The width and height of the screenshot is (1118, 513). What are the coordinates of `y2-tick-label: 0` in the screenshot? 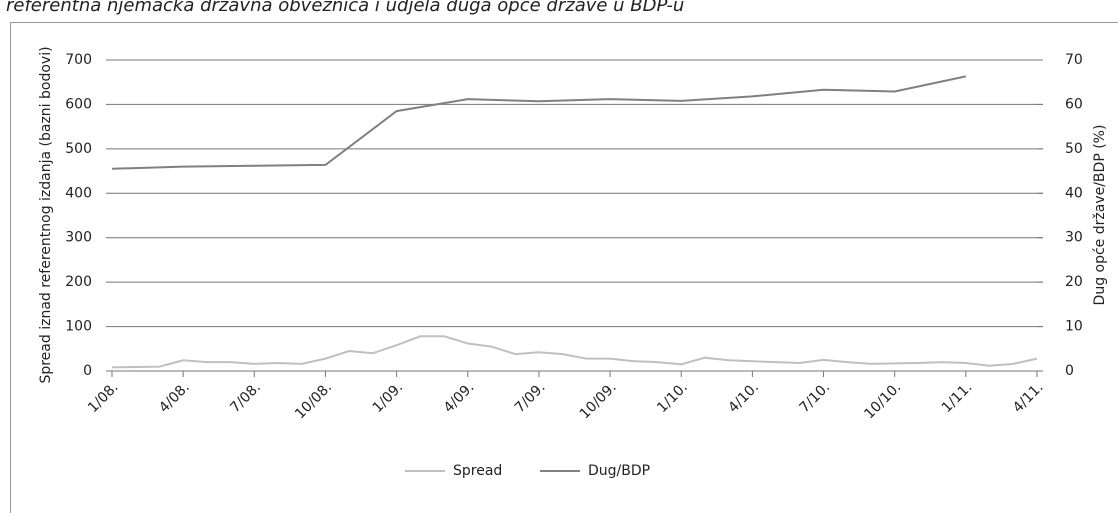 It's located at (1069, 371).